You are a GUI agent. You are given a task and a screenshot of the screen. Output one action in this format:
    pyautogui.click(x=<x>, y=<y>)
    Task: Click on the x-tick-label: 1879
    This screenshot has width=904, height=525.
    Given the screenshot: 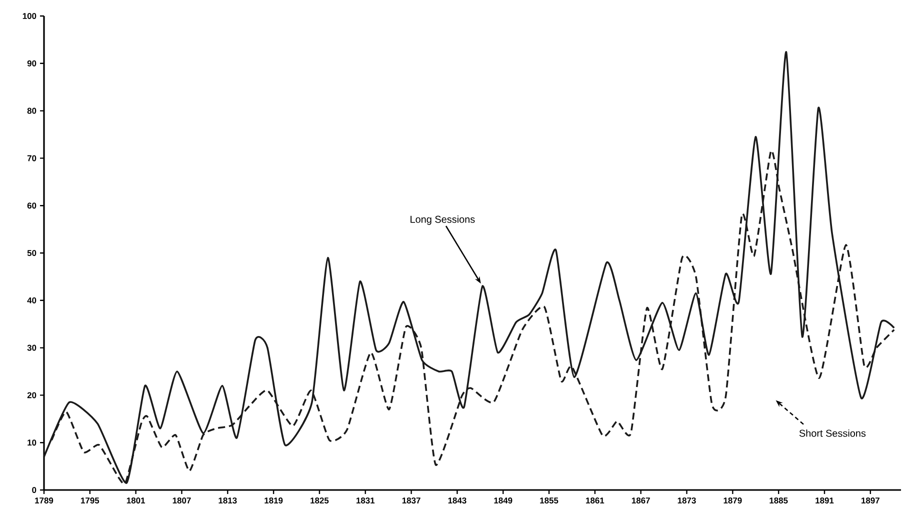 What is the action you would take?
    pyautogui.click(x=733, y=501)
    